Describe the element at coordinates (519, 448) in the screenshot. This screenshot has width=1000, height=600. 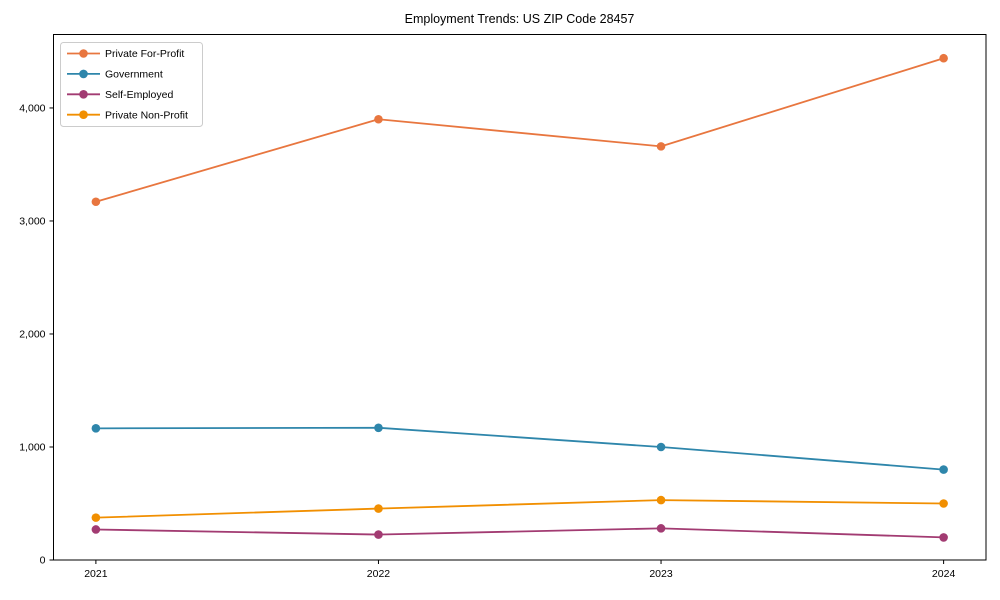
I see `series-line-government` at that location.